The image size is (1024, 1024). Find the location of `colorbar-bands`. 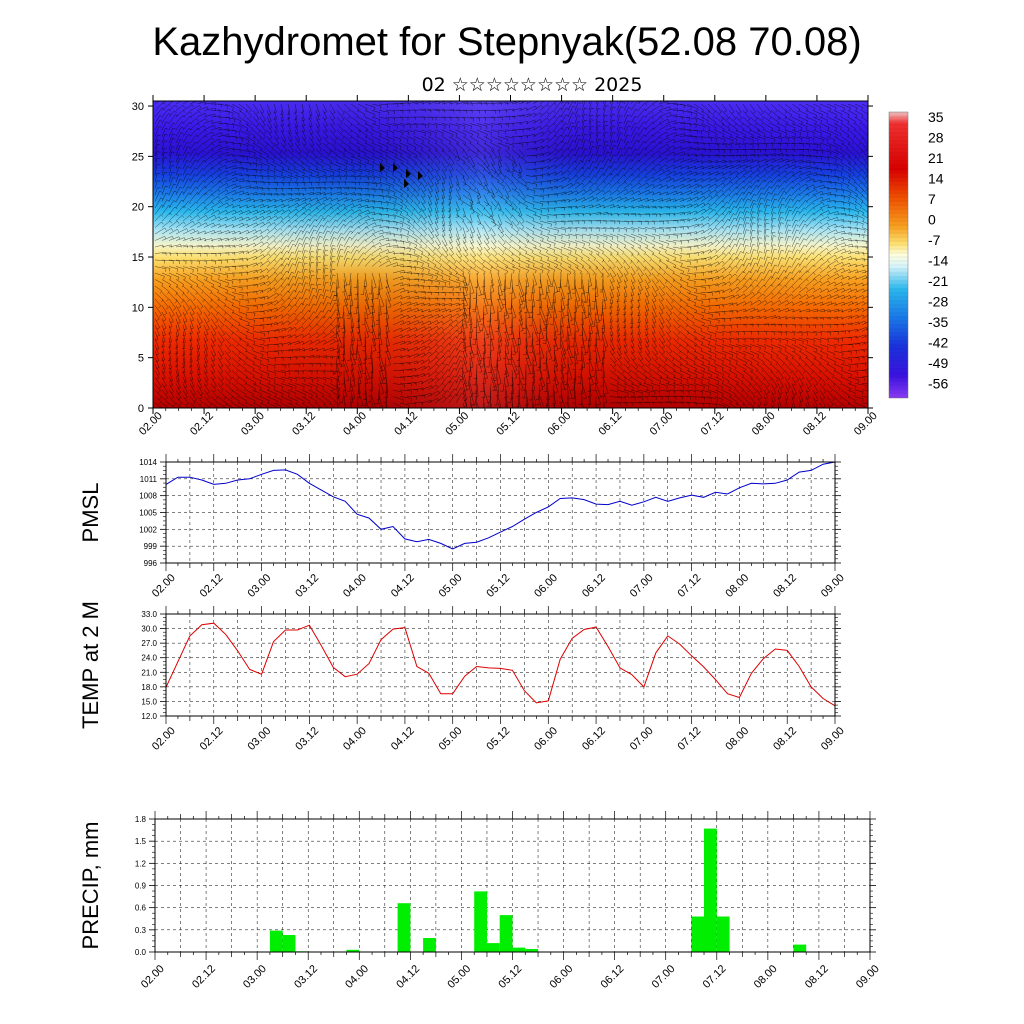

colorbar-bands is located at coordinates (898, 255).